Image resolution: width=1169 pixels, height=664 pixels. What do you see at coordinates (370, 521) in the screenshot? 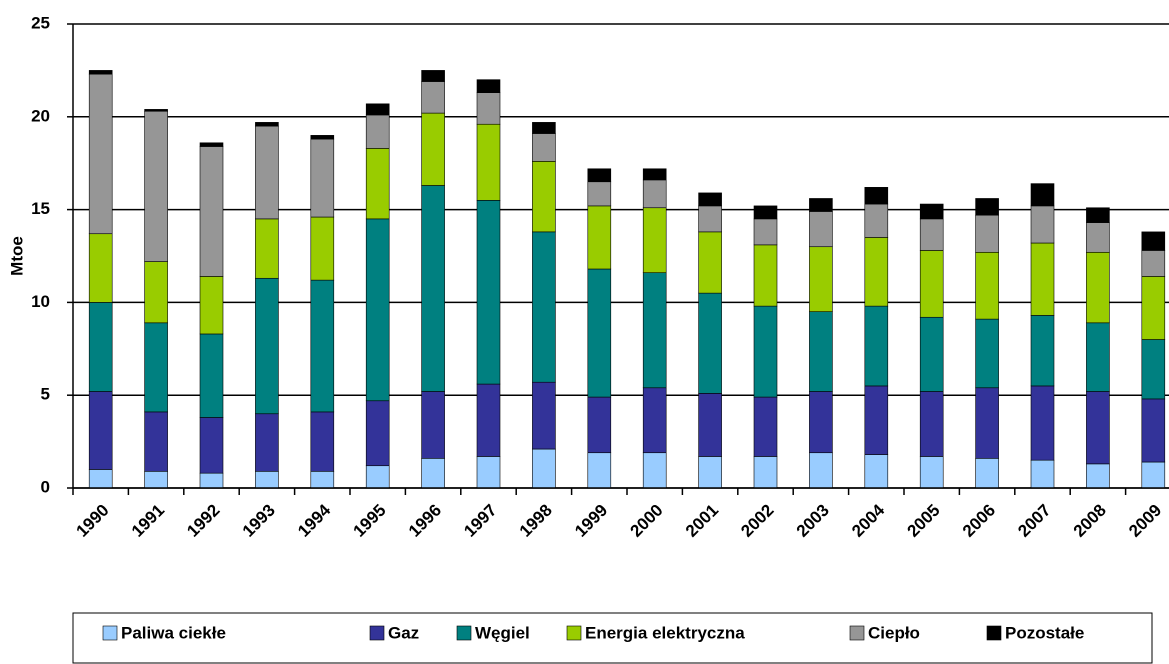
I see `x-tick-label: 1995` at bounding box center [370, 521].